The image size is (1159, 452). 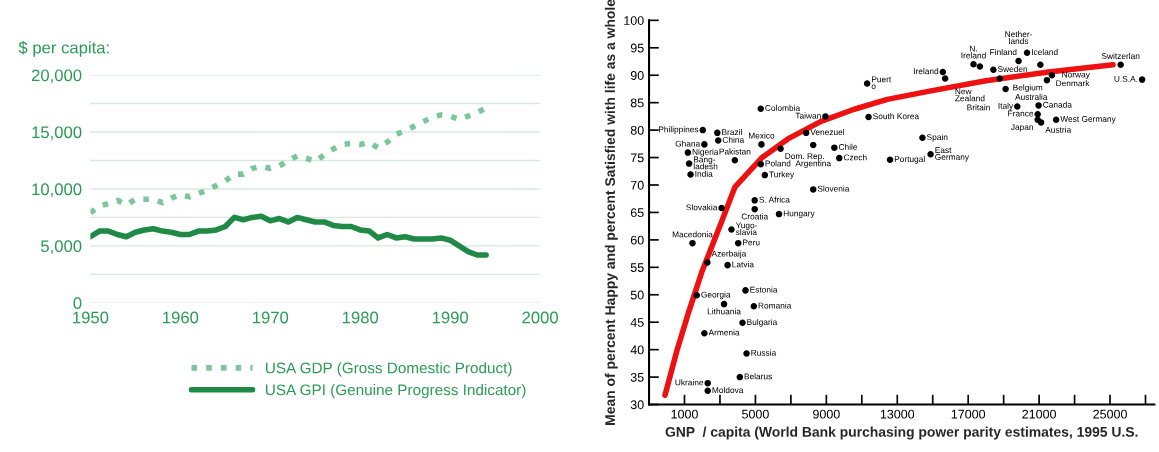 I want to click on annotation: Bulgaria, so click(x=762, y=322).